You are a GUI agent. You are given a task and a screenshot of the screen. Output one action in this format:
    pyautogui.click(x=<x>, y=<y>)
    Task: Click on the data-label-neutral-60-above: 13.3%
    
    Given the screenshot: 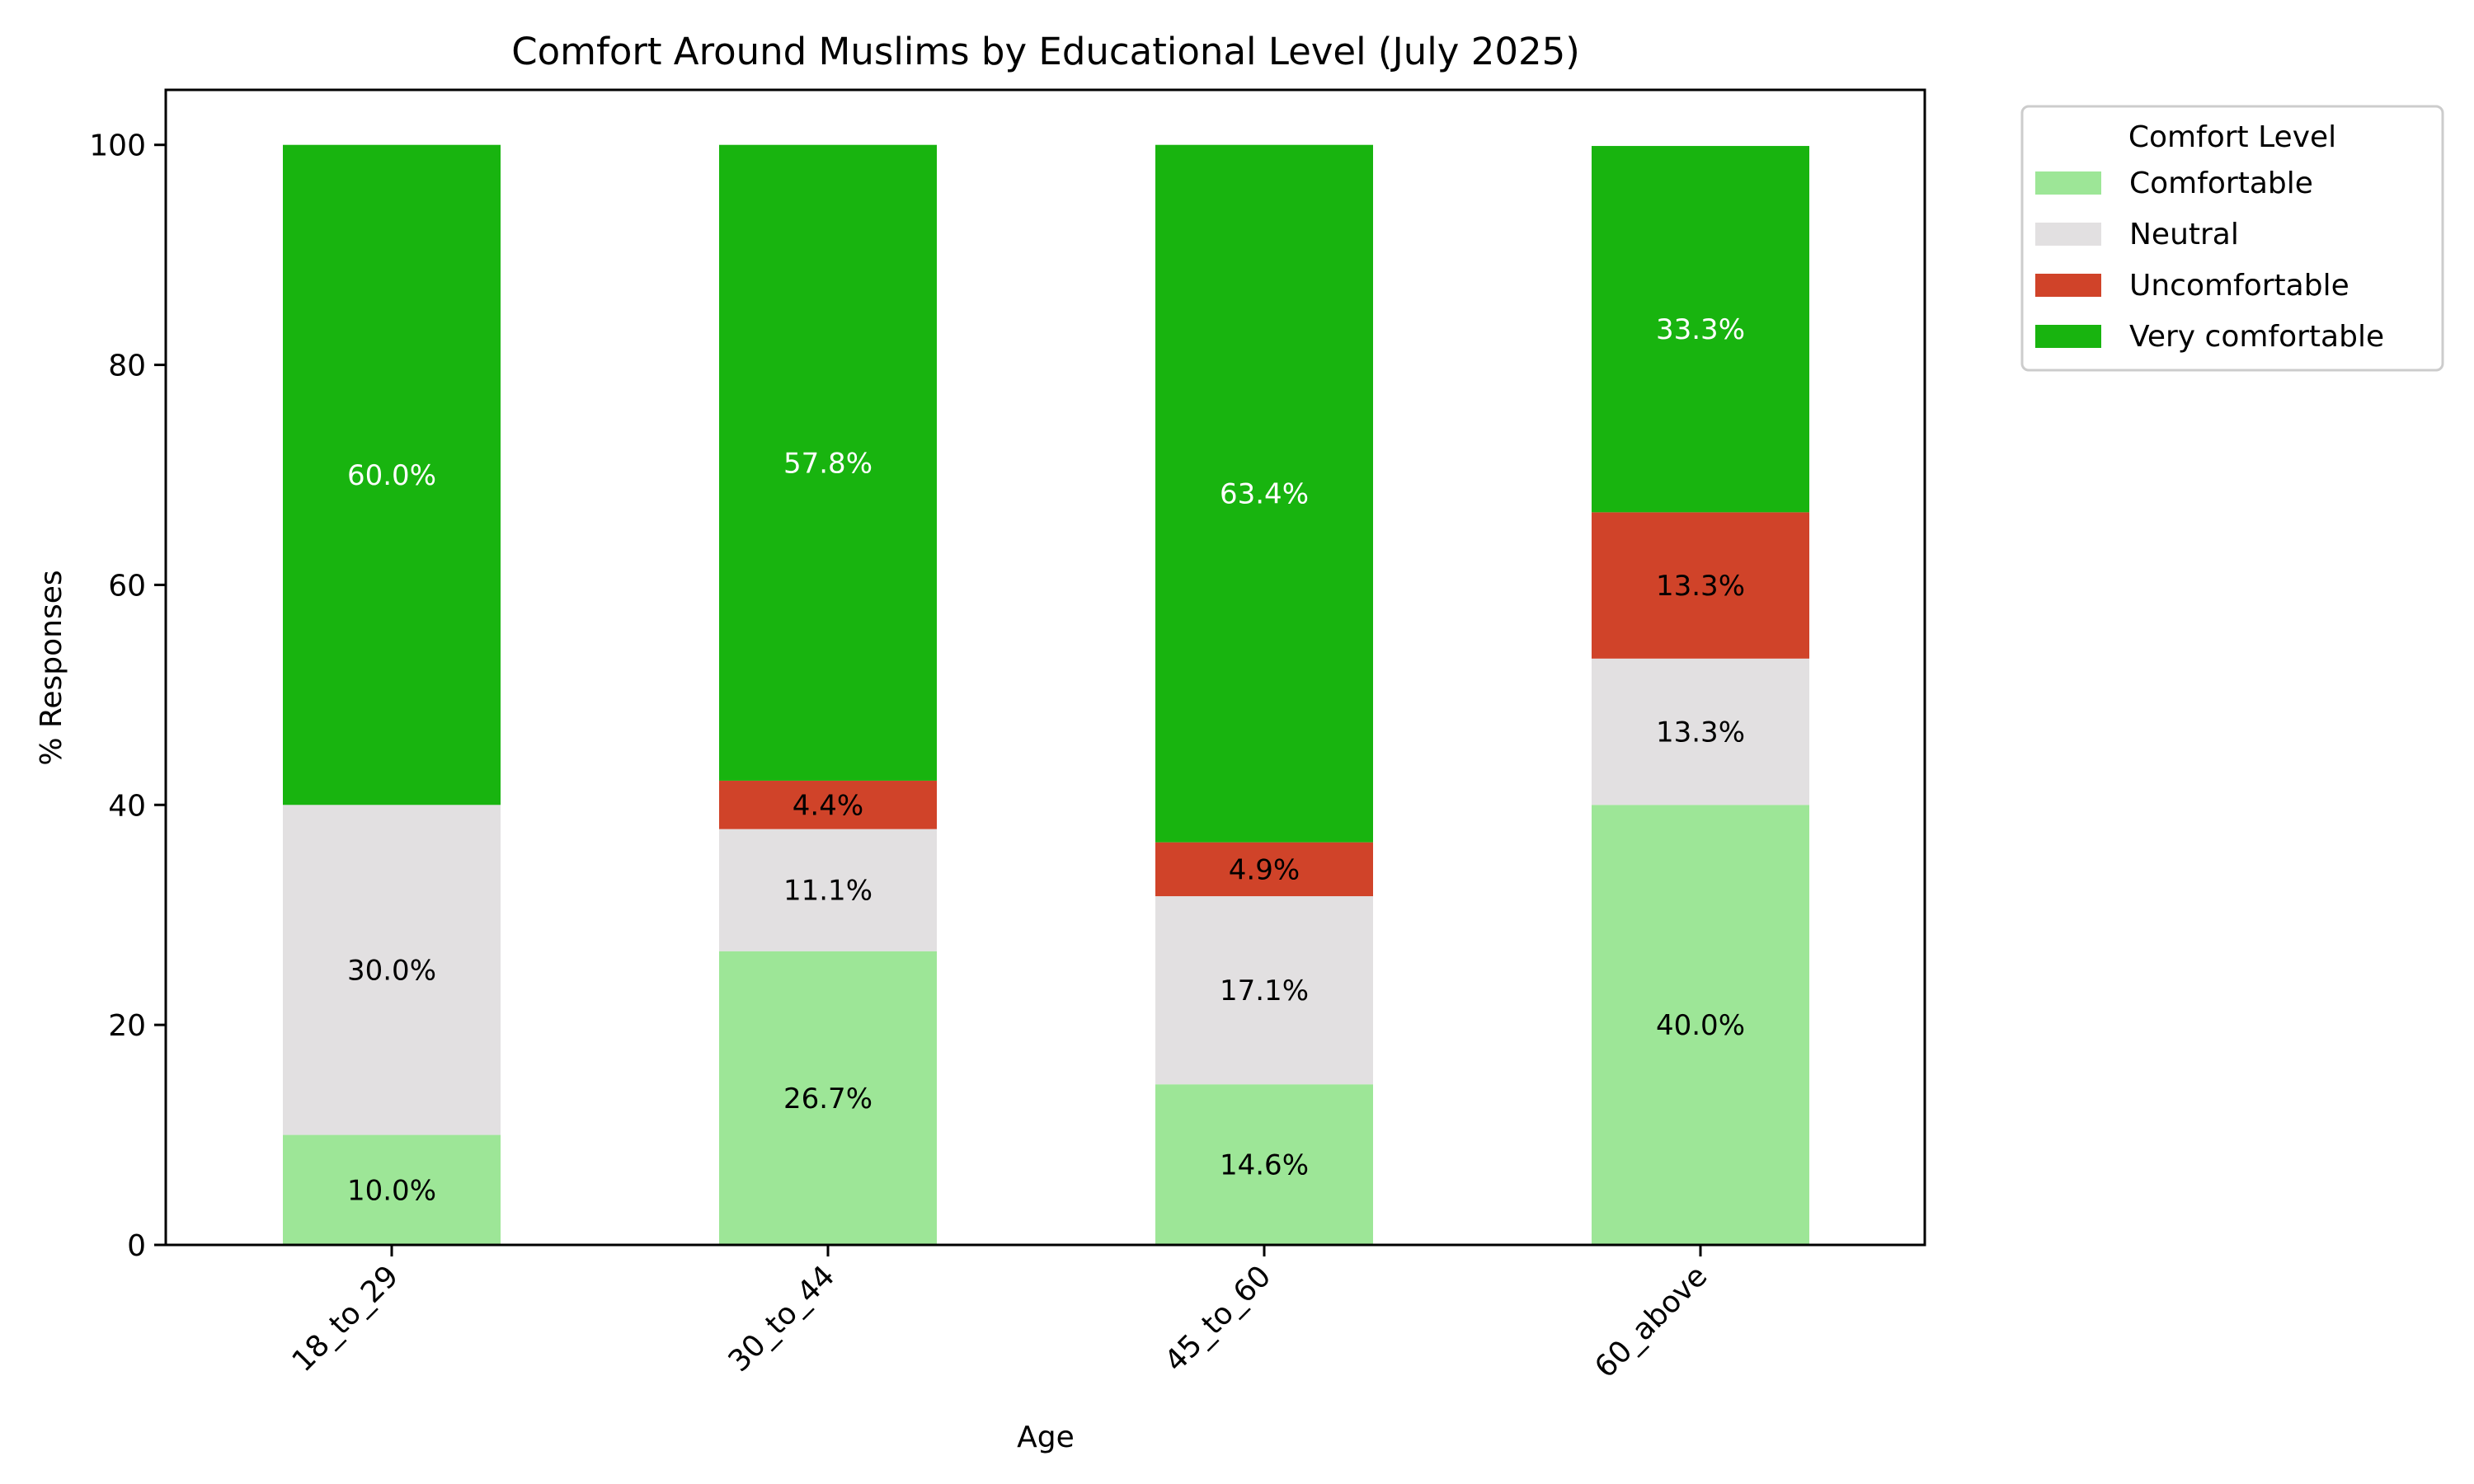 What is the action you would take?
    pyautogui.click(x=1700, y=732)
    